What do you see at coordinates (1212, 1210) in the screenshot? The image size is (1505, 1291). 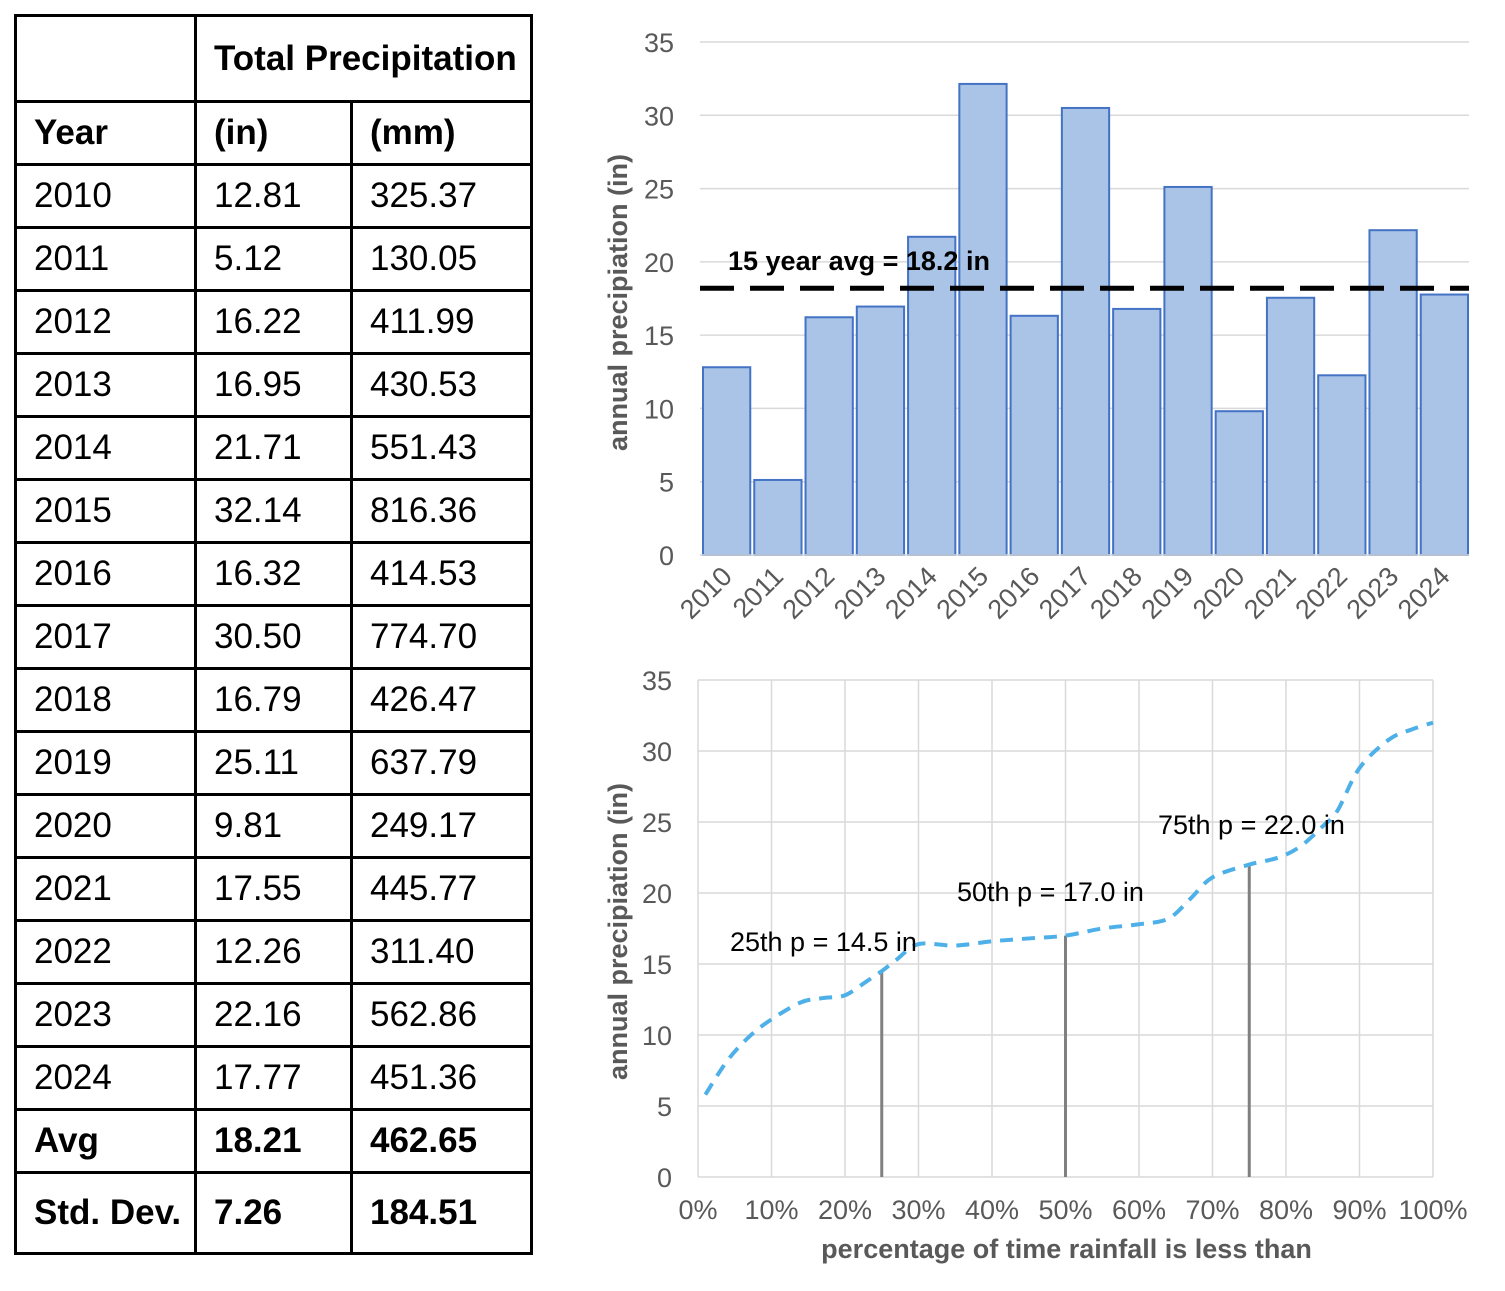 I see `x-tick-label: 70%` at bounding box center [1212, 1210].